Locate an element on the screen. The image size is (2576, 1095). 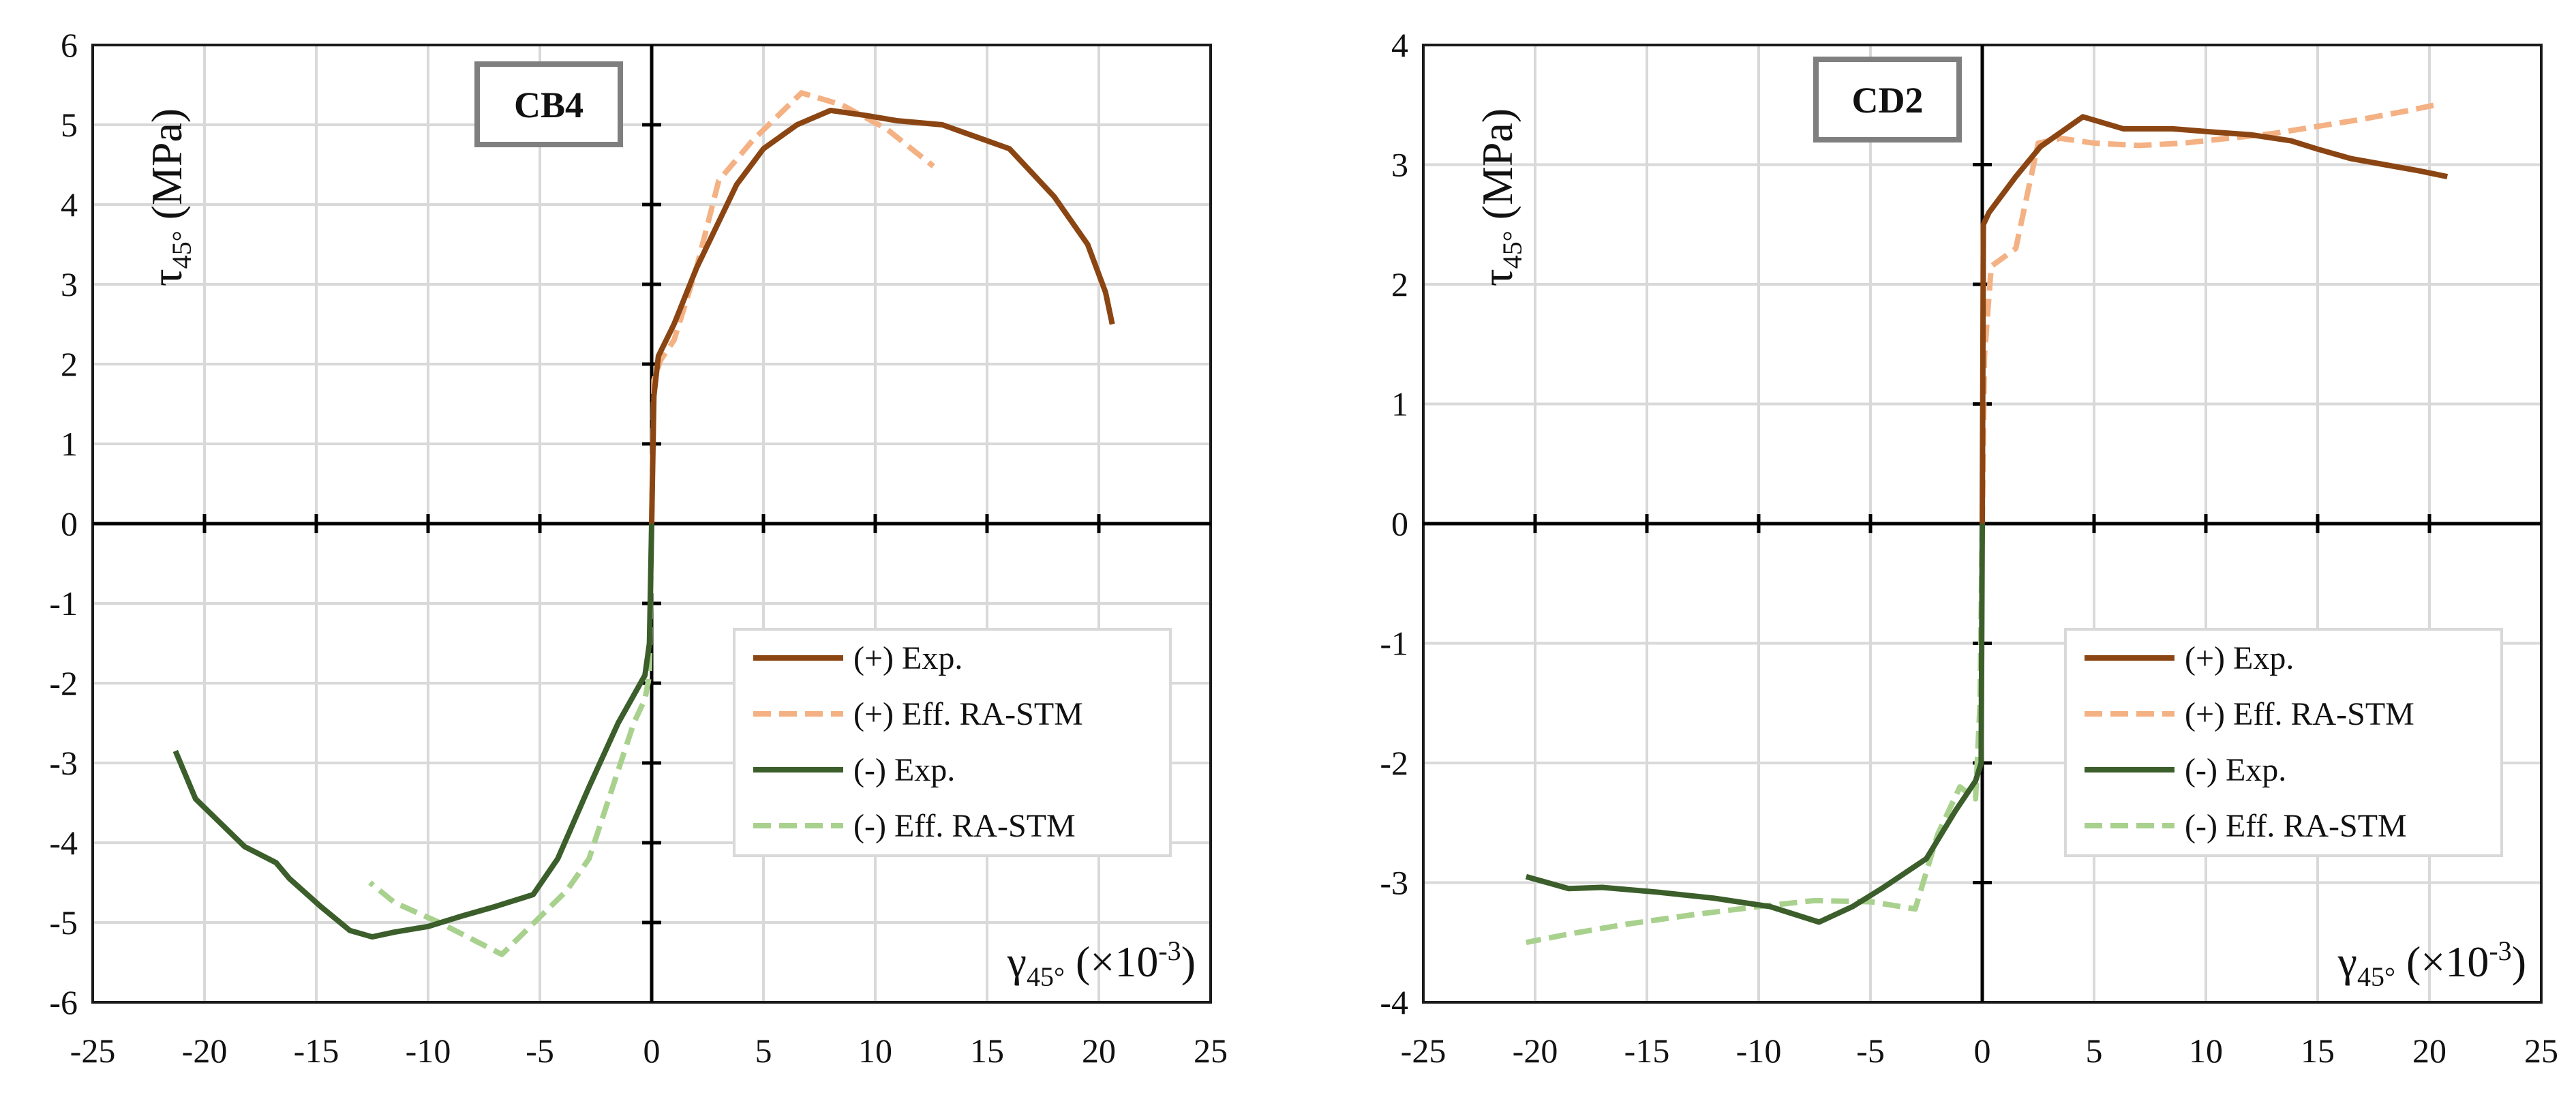
y-tick-label: 6 is located at coordinates (69, 45).